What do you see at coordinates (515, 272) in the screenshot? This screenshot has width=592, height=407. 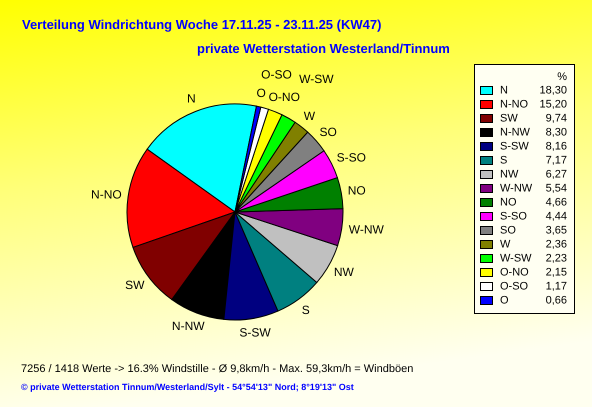 I see `legend-label: O-NO` at bounding box center [515, 272].